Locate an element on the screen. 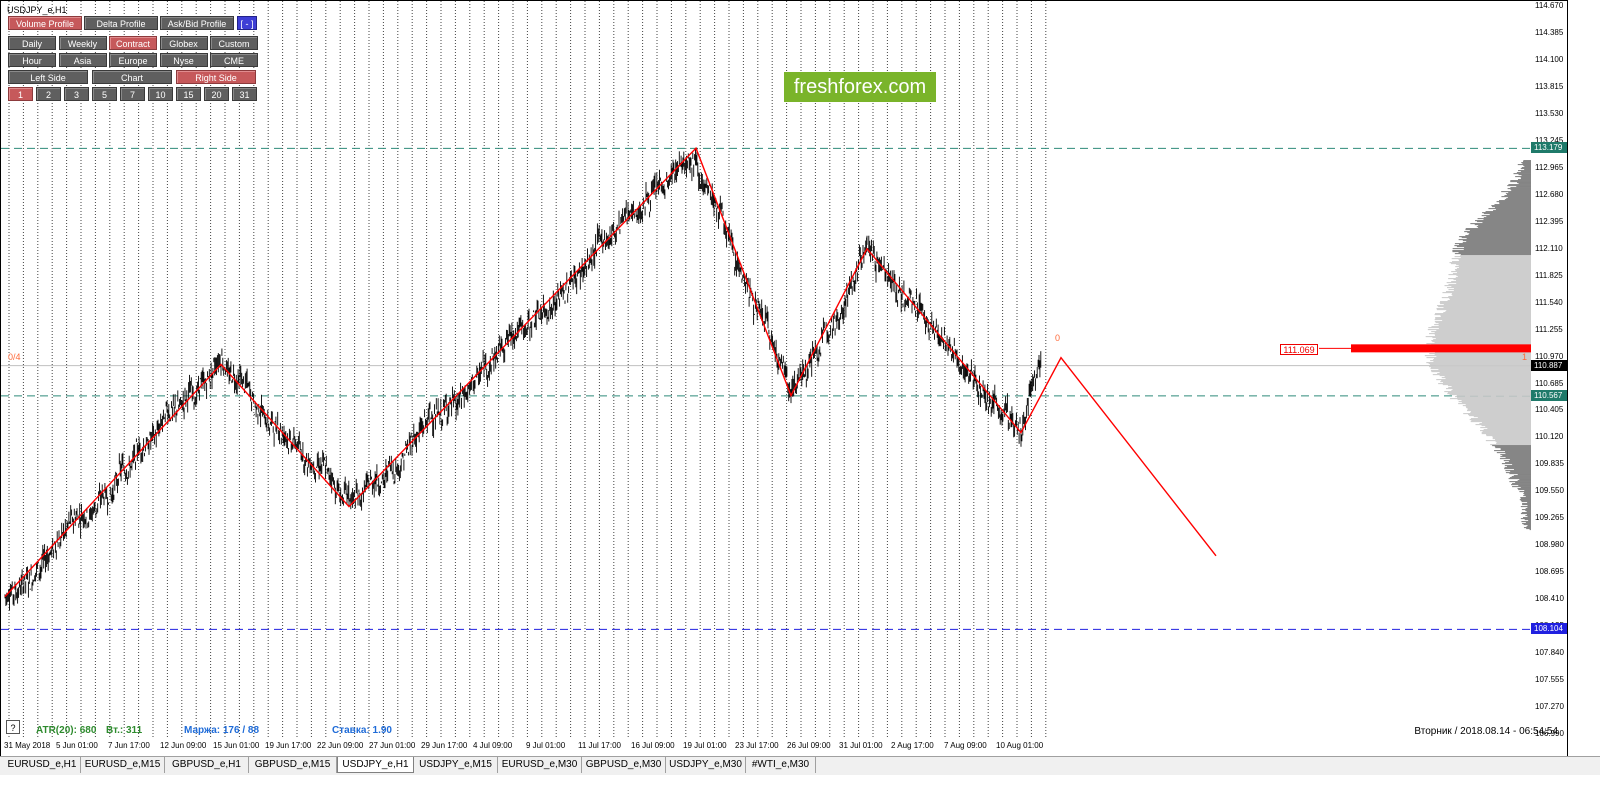 The width and height of the screenshot is (1600, 791). btn-cme: CME is located at coordinates (234, 60).